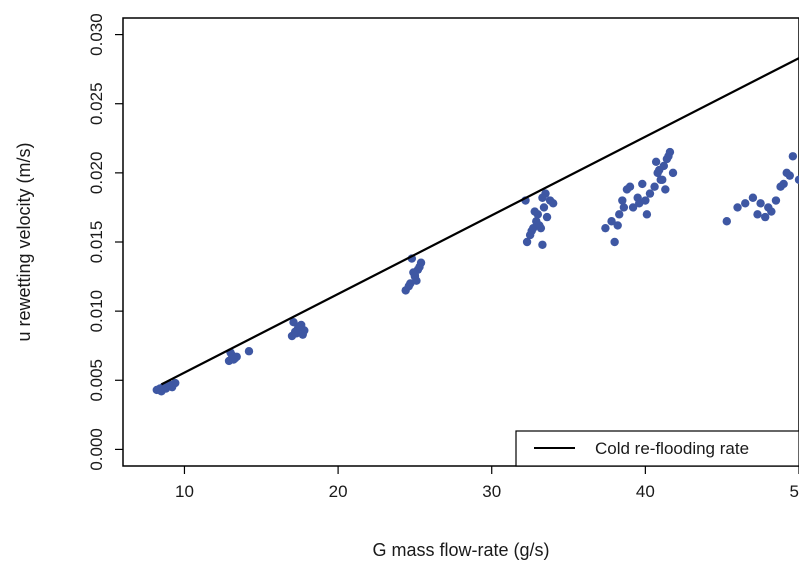  What do you see at coordinates (96, 103) in the screenshot?
I see `y-tick-label: 0.025` at bounding box center [96, 103].